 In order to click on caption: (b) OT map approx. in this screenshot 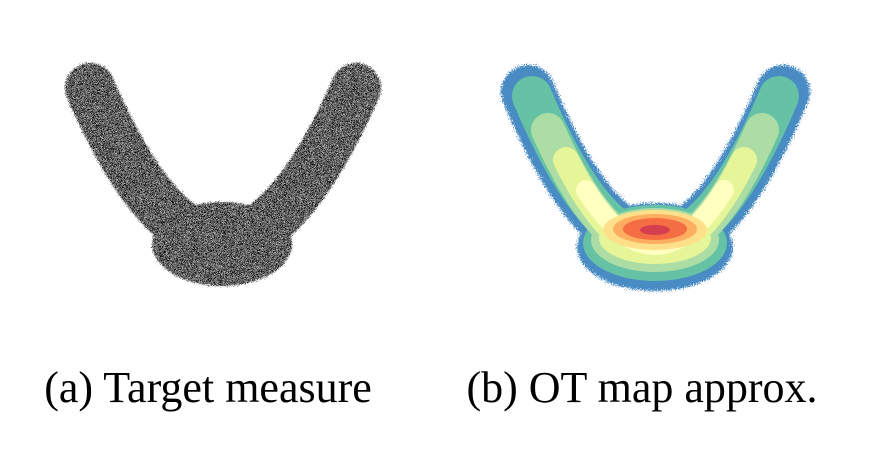, I will do `click(641, 387)`.